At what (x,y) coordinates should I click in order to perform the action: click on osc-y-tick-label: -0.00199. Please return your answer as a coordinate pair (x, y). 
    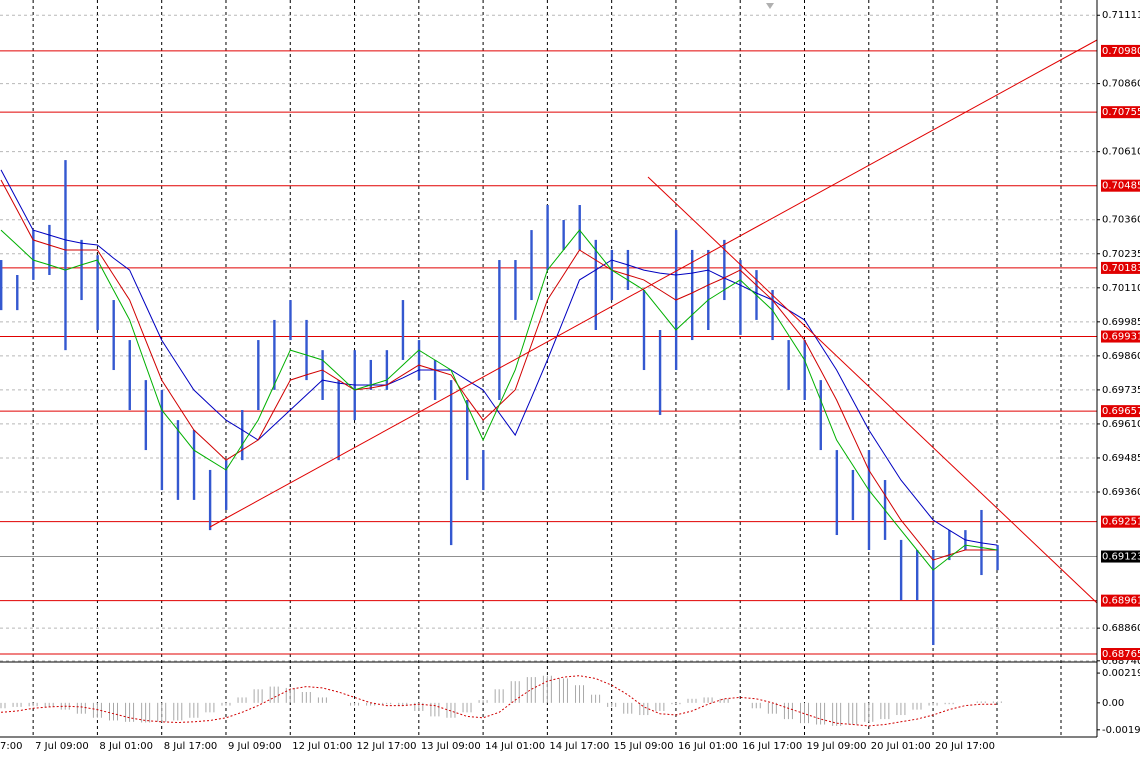
    Looking at the image, I should click on (1121, 730).